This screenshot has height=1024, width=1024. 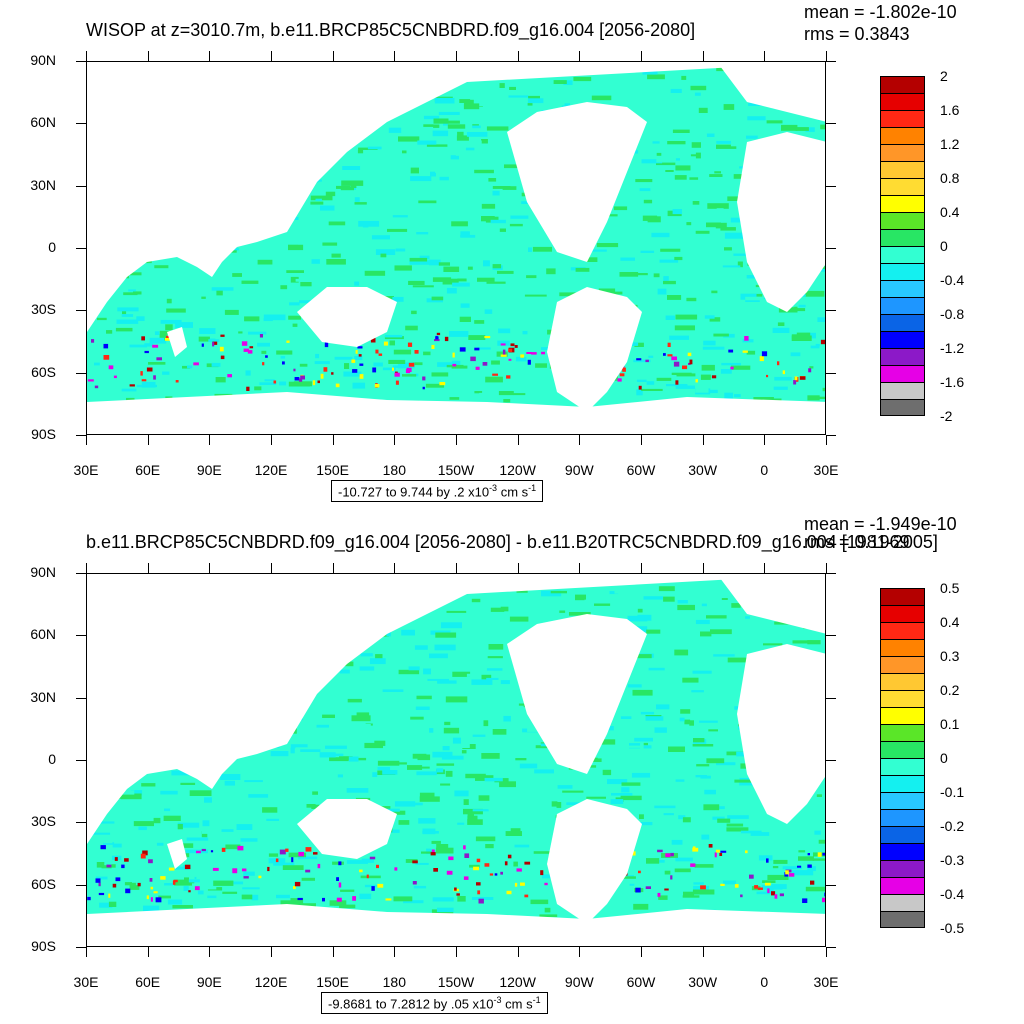 I want to click on lon-tick-label: 120W, so click(x=517, y=982).